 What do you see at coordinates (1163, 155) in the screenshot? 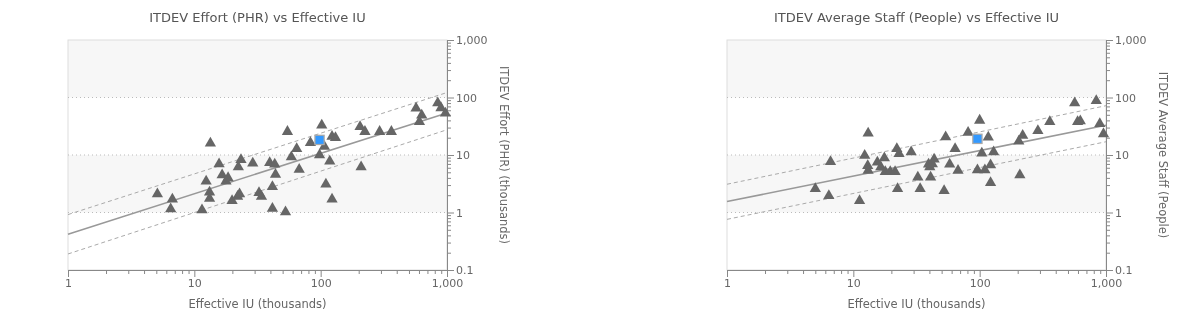
I see `y-axis-title: ITDEV Average Staff (People)` at bounding box center [1163, 155].